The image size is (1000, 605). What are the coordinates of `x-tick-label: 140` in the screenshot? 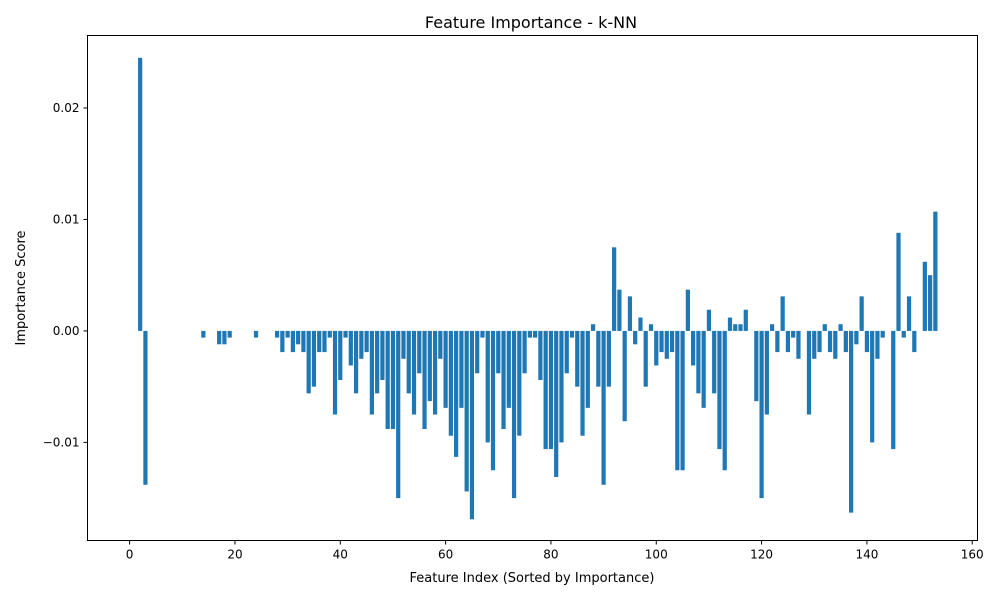 It's located at (866, 555).